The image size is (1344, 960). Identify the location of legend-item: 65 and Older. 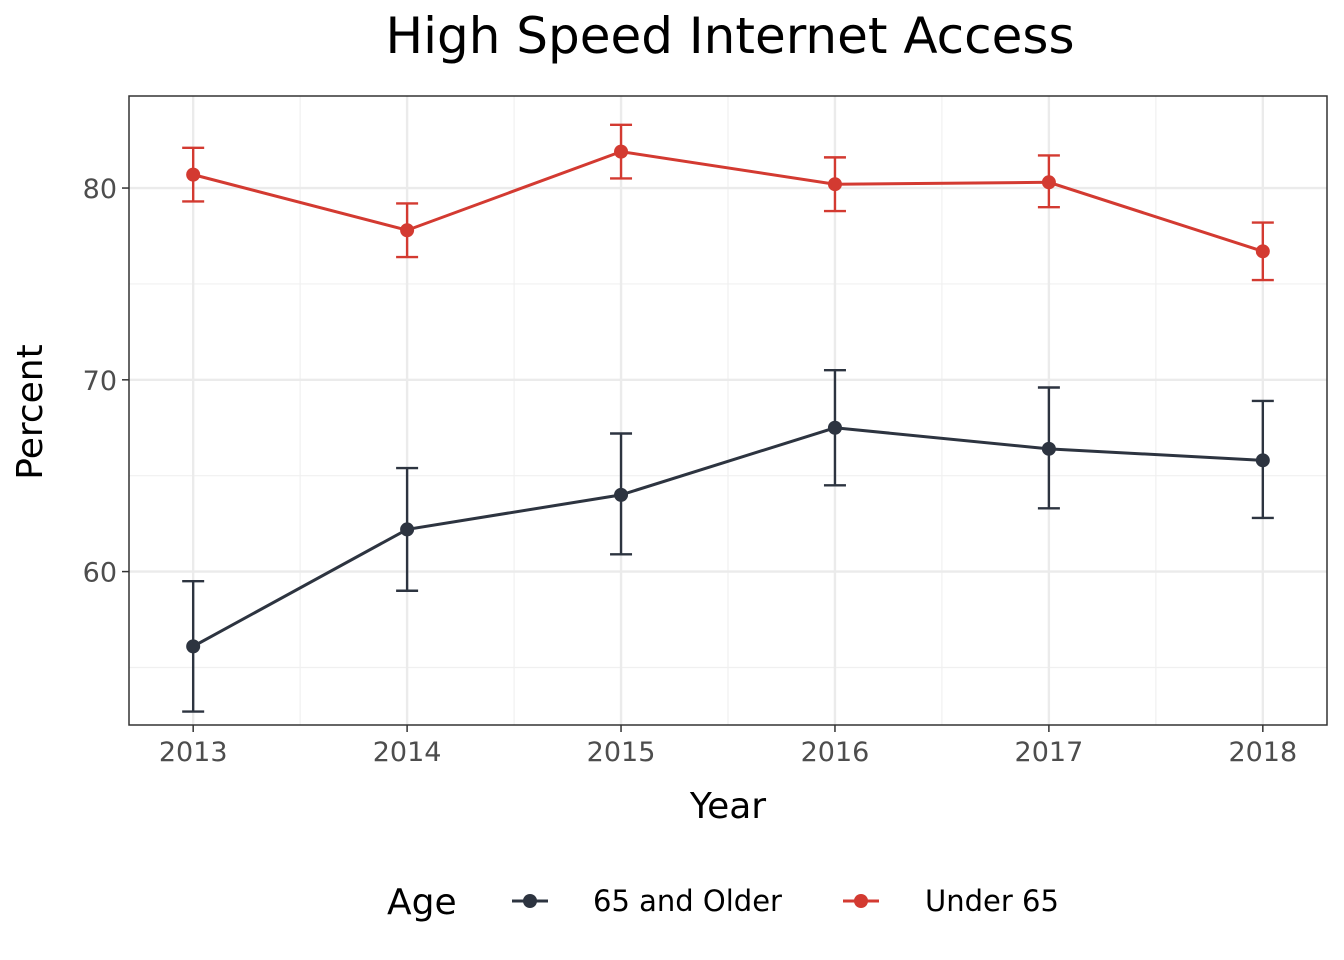
(647, 901).